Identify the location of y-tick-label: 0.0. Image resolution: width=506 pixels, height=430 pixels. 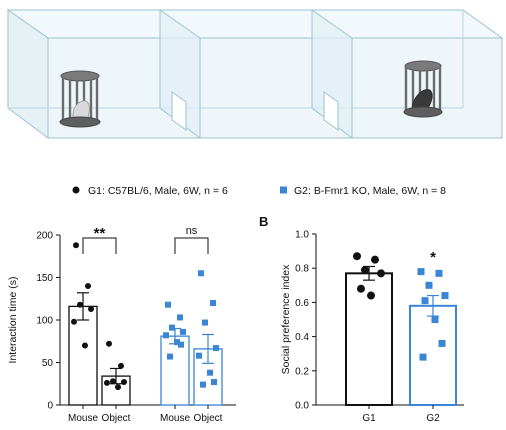
(302, 406).